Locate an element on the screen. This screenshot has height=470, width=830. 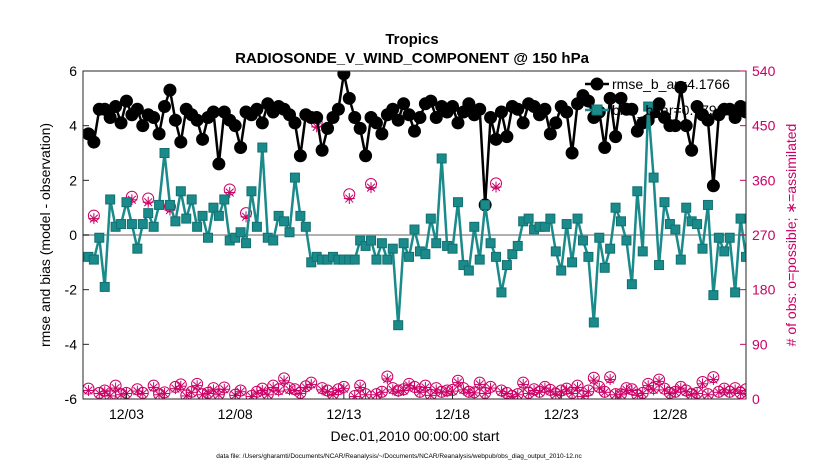
x-axis-label: Dec.01,2010 00:00:00 start is located at coordinates (415, 436).